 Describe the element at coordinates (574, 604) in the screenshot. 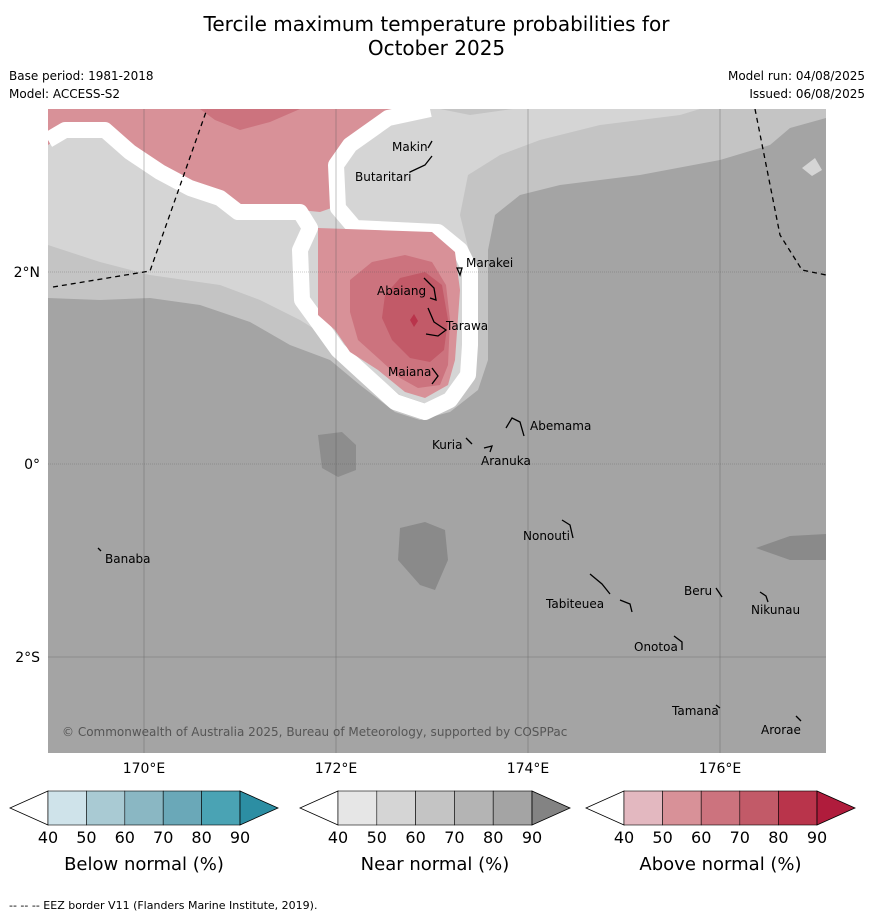

I see `place-label: Tabiteuea` at that location.